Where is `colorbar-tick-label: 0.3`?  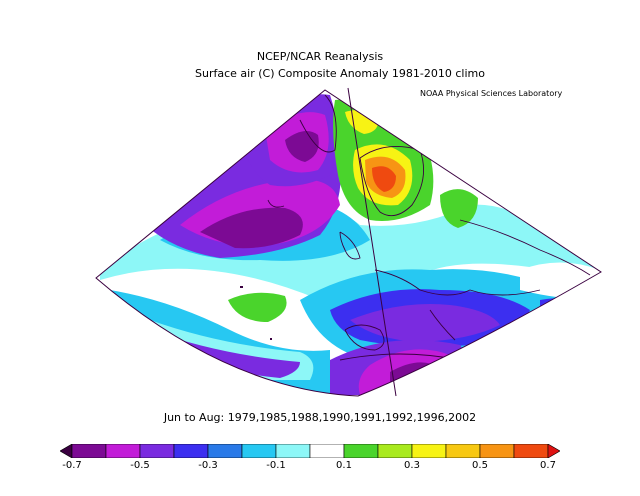 colorbar-tick-label: 0.3 is located at coordinates (412, 465).